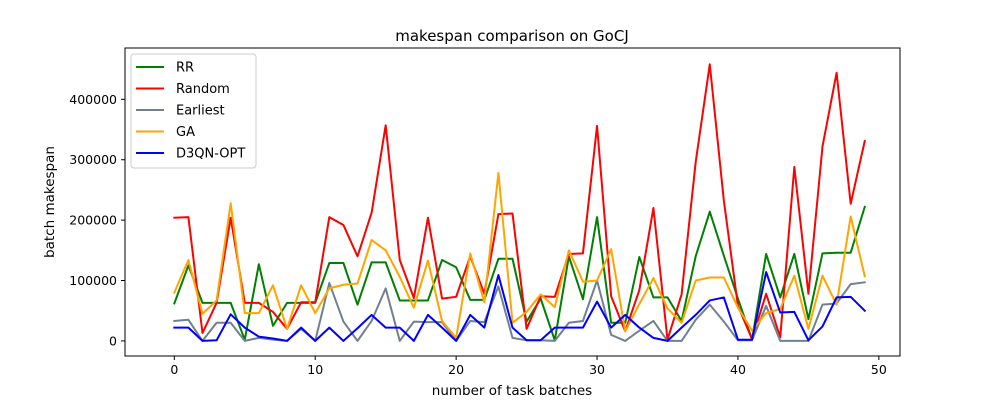 The image size is (1000, 400). What do you see at coordinates (200, 111) in the screenshot?
I see `legend-label-2: Earliest` at bounding box center [200, 111].